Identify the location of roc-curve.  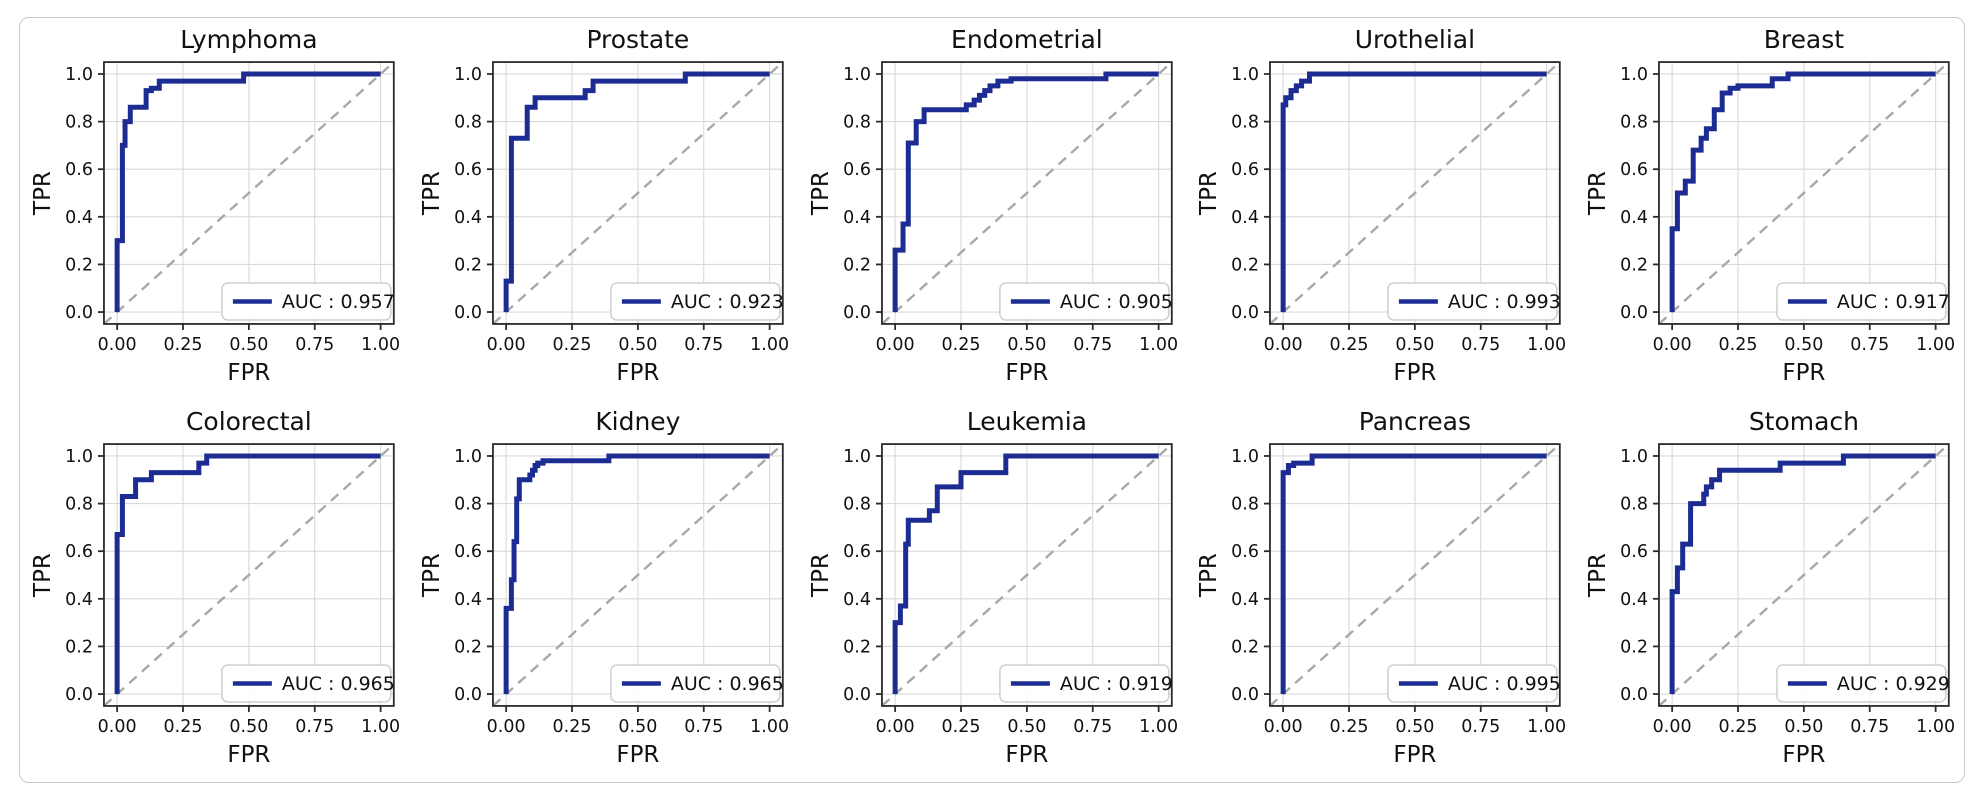
(1414, 192).